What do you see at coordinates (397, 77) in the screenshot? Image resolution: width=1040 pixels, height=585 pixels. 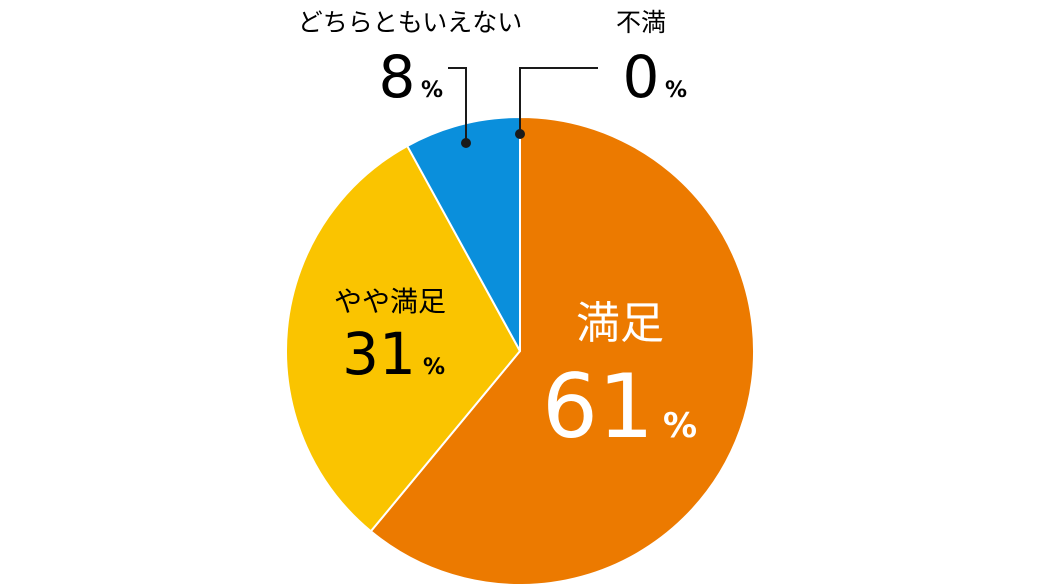 I see `label-neutral-value: 8` at bounding box center [397, 77].